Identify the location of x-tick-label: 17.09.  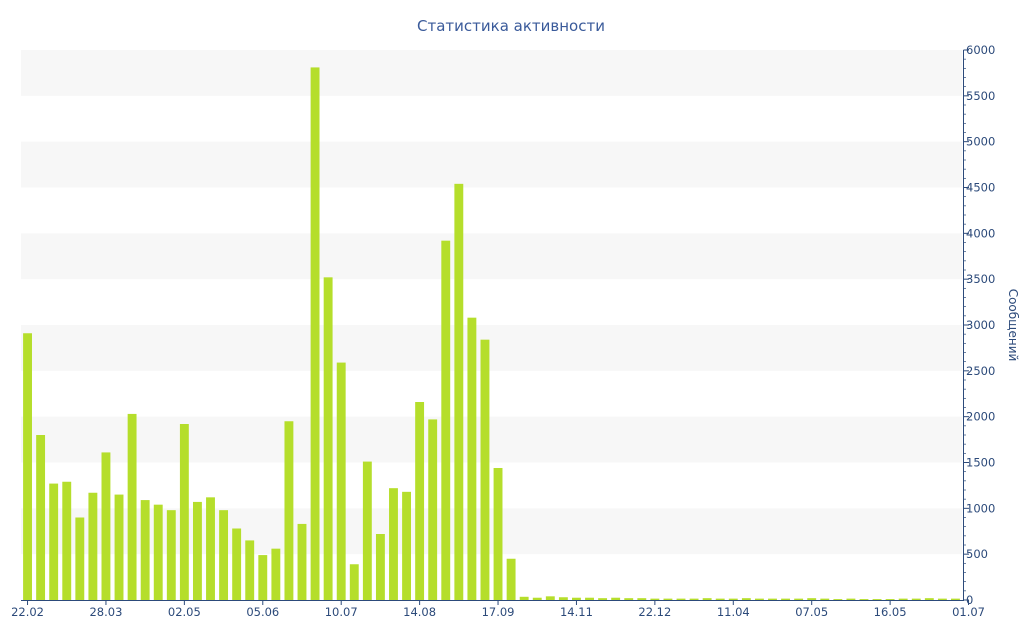
(498, 612).